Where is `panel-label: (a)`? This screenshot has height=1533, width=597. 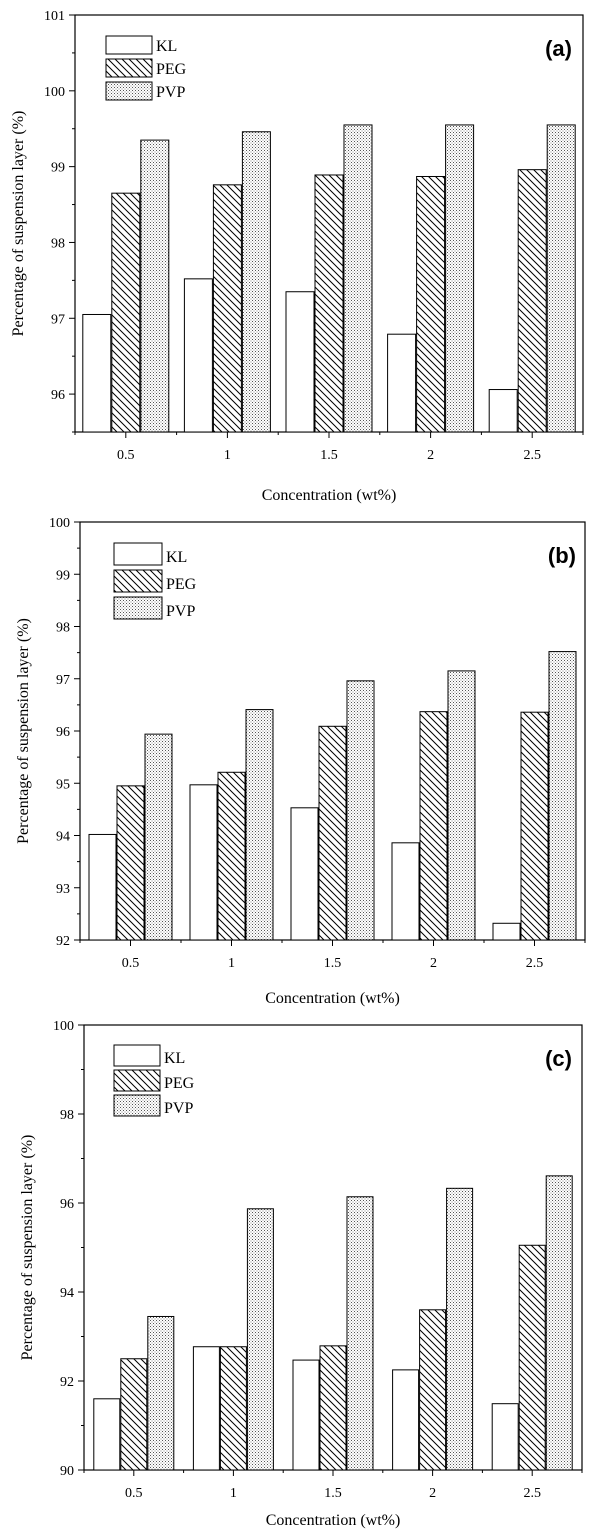 panel-label: (a) is located at coordinates (558, 48).